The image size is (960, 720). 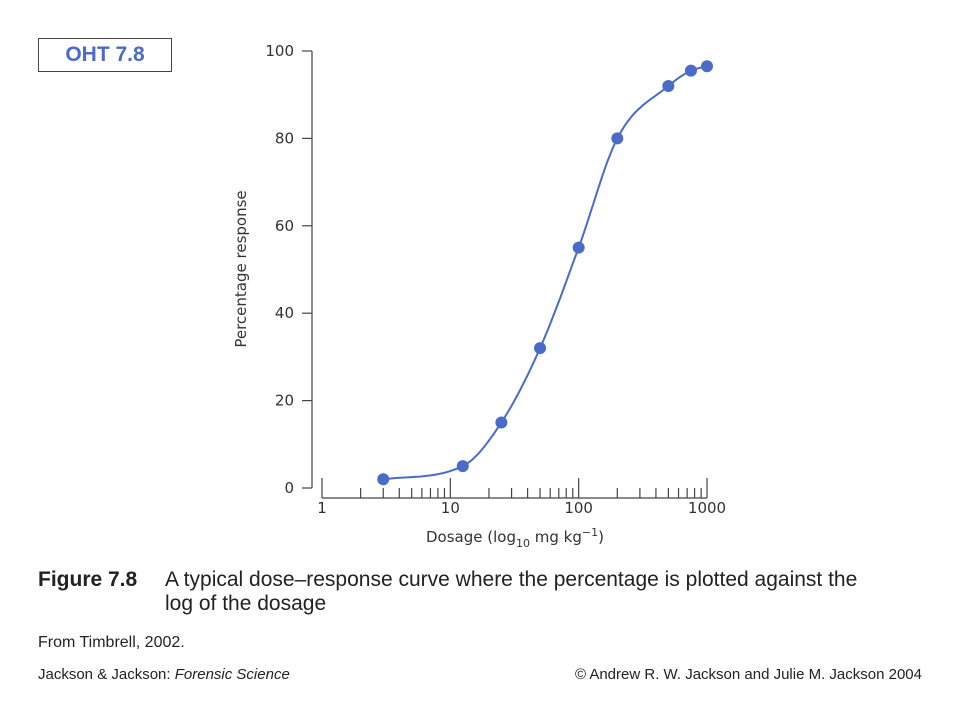 I want to click on x-axis-label-main: Dosage (log, so click(x=471, y=537).